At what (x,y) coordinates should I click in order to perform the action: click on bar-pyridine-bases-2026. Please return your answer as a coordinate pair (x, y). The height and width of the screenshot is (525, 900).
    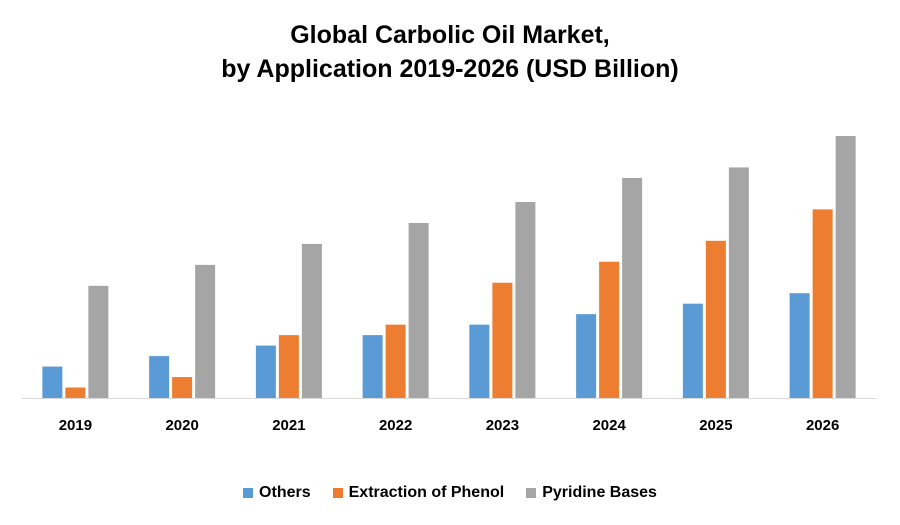
    Looking at the image, I should click on (845, 267).